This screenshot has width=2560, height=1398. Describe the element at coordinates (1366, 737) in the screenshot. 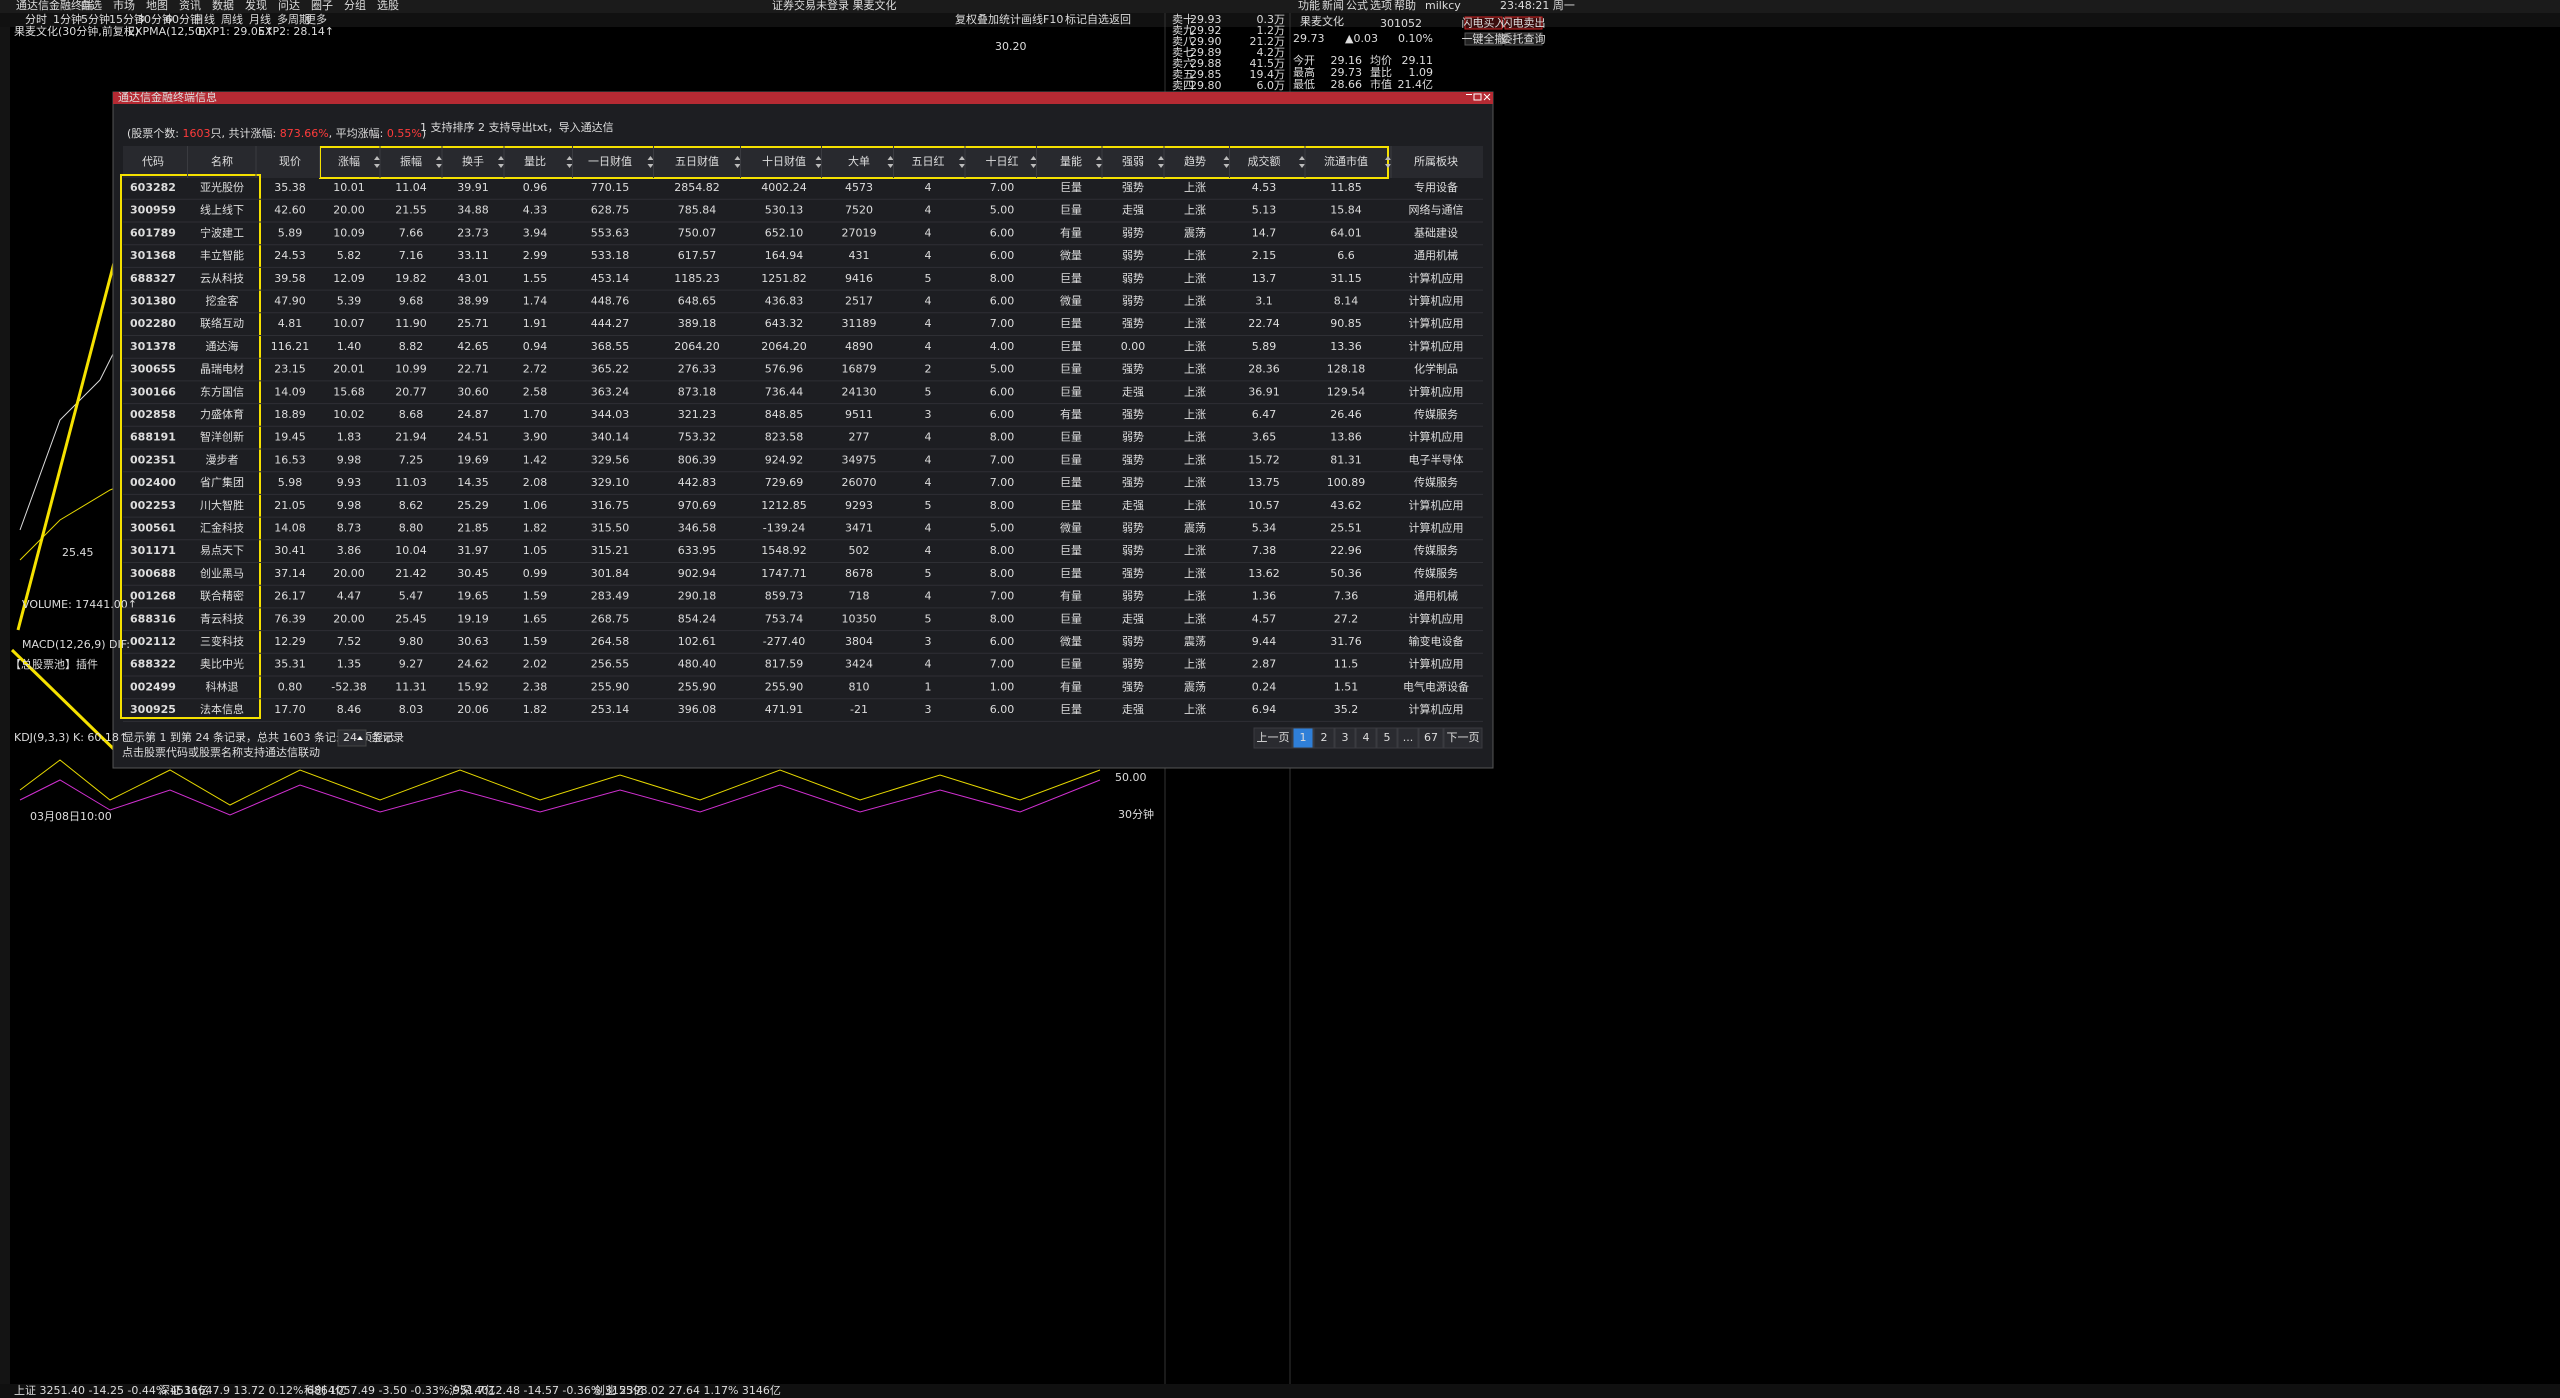

I see `page-label: 4` at that location.